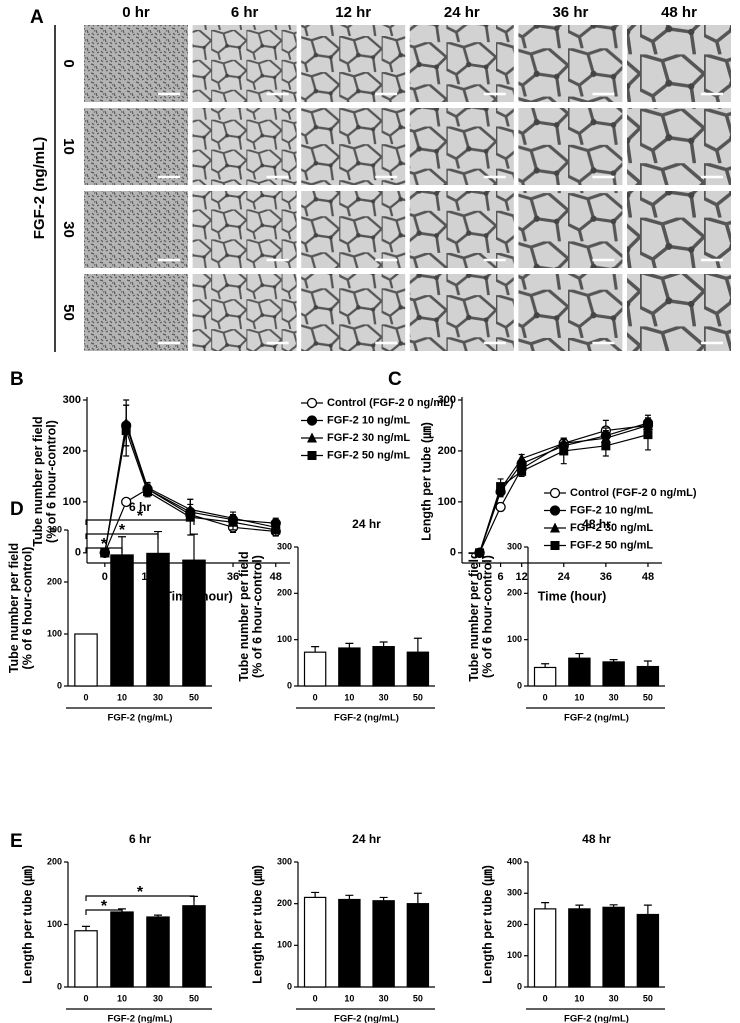  Describe the element at coordinates (514, 861) in the screenshot. I see `y-tick-label: 400` at that location.